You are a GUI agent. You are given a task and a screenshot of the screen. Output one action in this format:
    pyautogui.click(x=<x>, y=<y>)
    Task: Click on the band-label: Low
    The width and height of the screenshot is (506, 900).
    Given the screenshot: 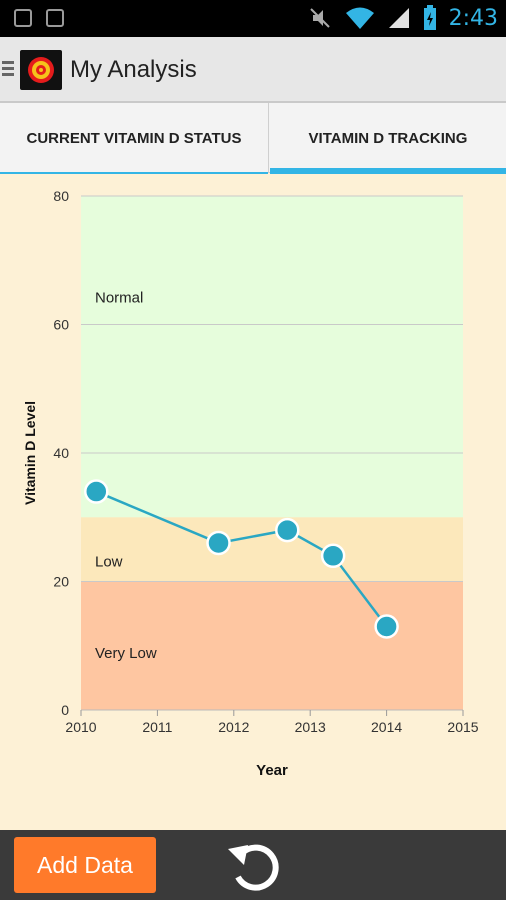 What is the action you would take?
    pyautogui.click(x=109, y=562)
    